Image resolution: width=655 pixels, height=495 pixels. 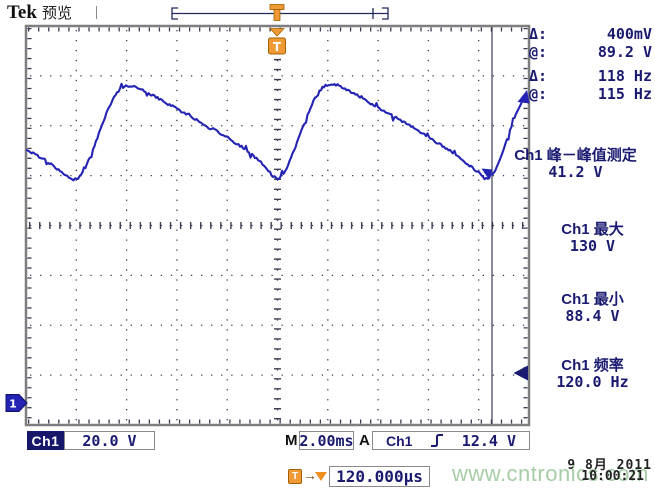 I want to click on meas-max-label: Ch1 最大, so click(x=592, y=229).